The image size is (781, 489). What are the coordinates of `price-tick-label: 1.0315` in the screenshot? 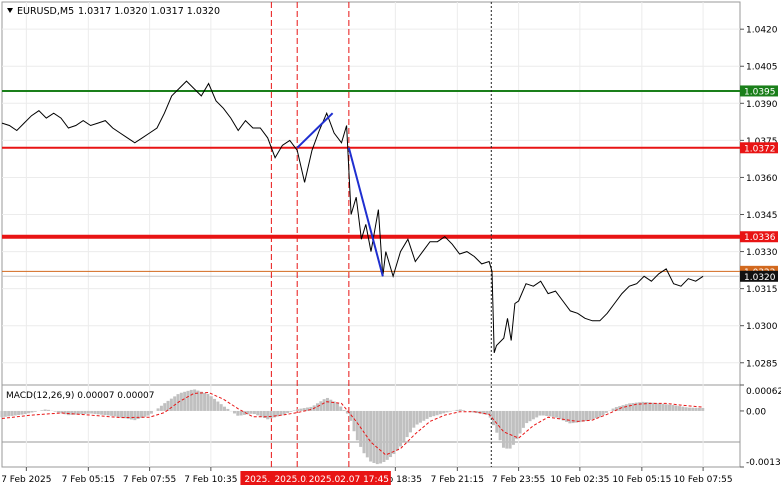 It's located at (762, 290).